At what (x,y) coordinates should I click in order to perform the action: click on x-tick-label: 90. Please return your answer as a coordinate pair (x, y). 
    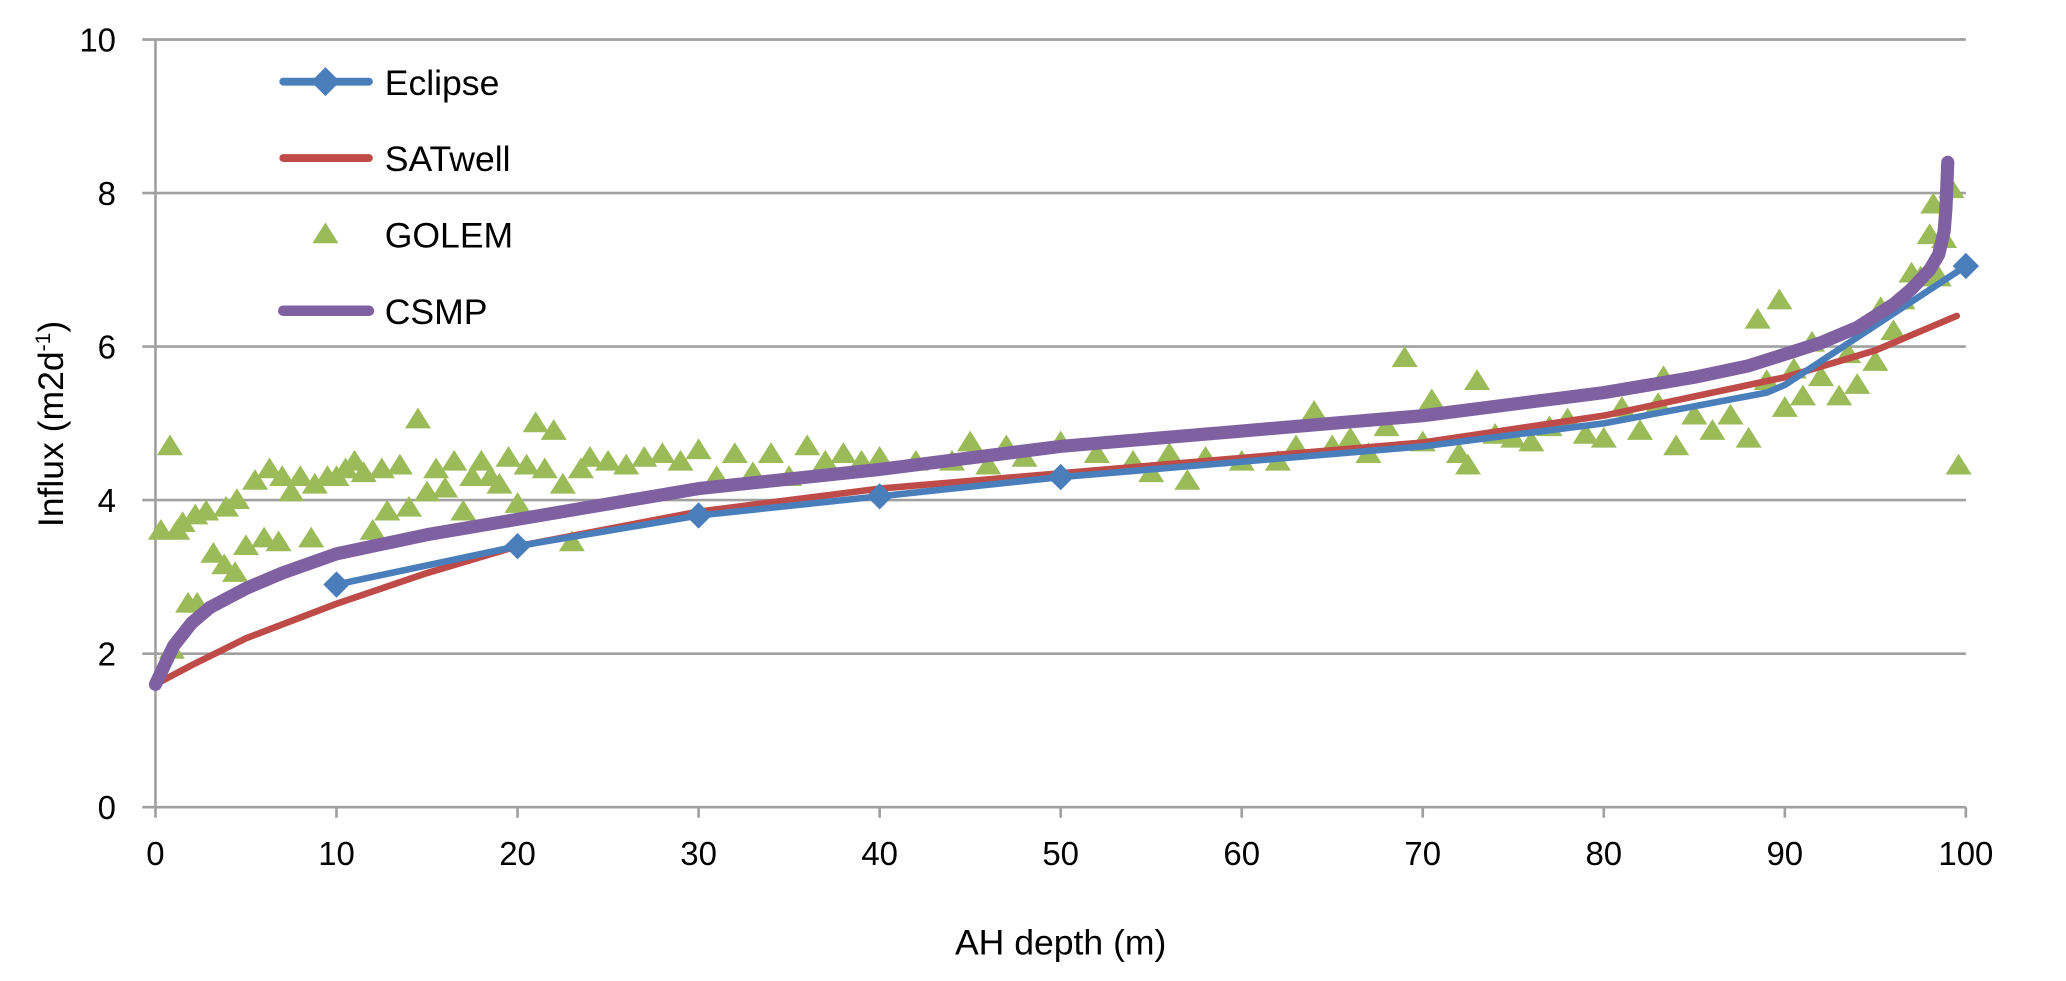
    Looking at the image, I should click on (1785, 853).